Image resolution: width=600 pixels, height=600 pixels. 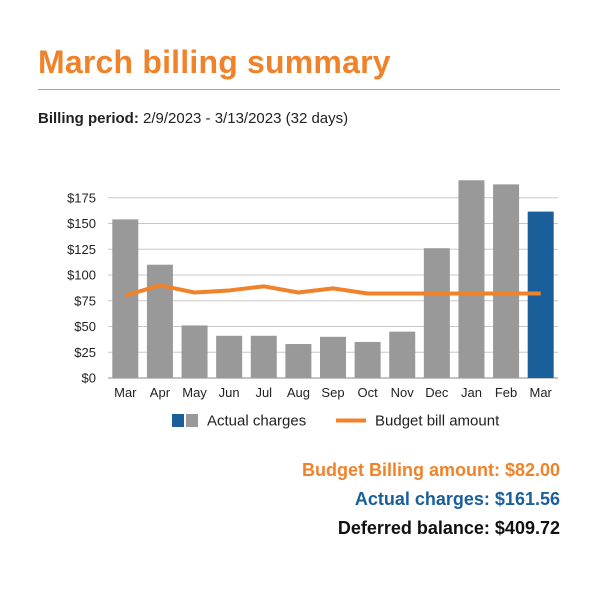 I want to click on y-tick-label: $100, so click(x=81, y=275).